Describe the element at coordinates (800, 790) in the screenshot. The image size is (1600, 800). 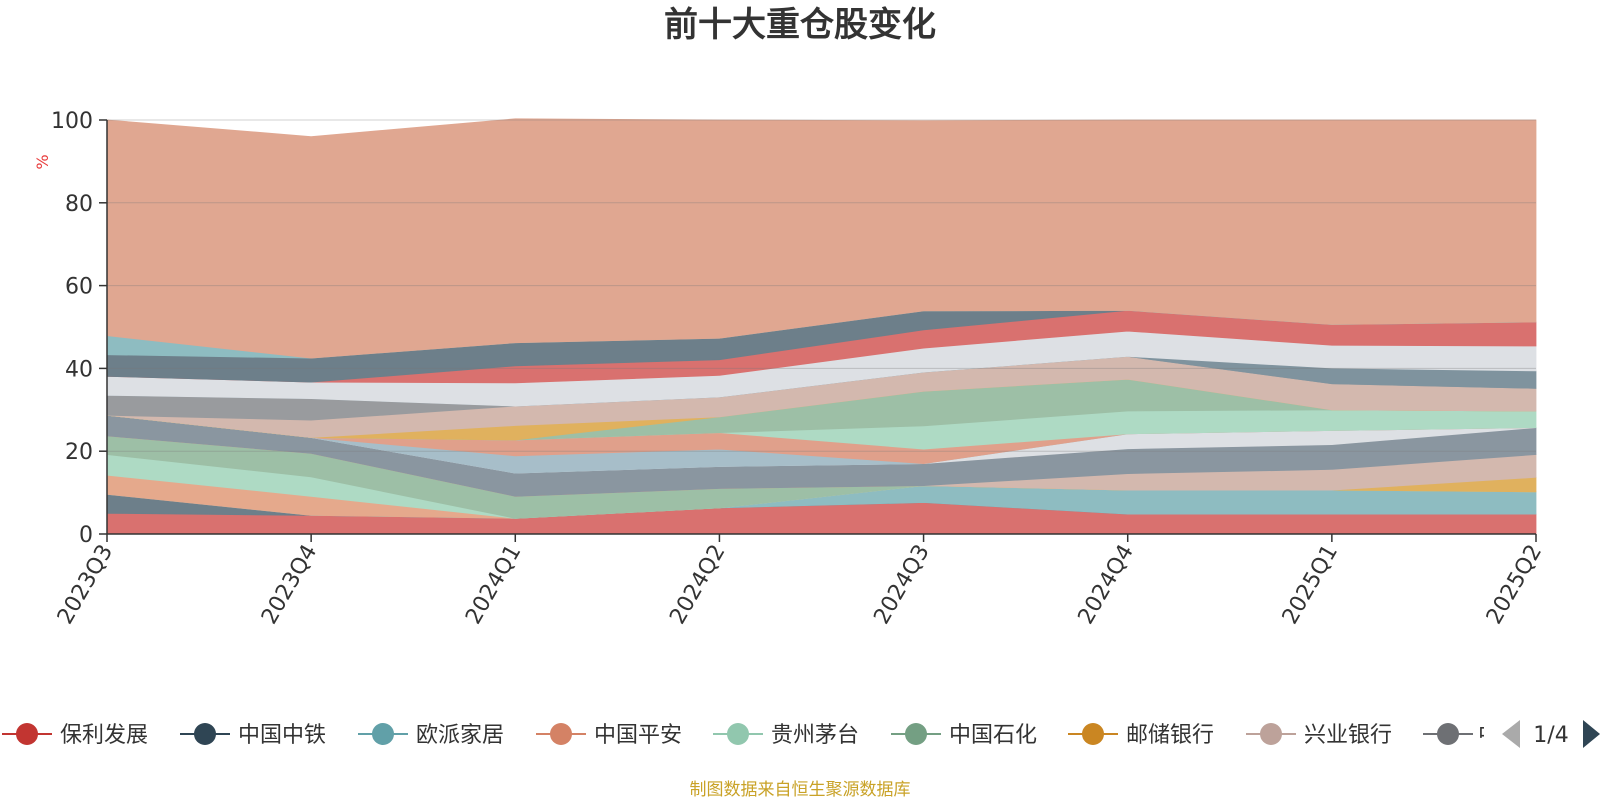
I see `source-note: 制图数据来自恒生聚源数据库` at that location.